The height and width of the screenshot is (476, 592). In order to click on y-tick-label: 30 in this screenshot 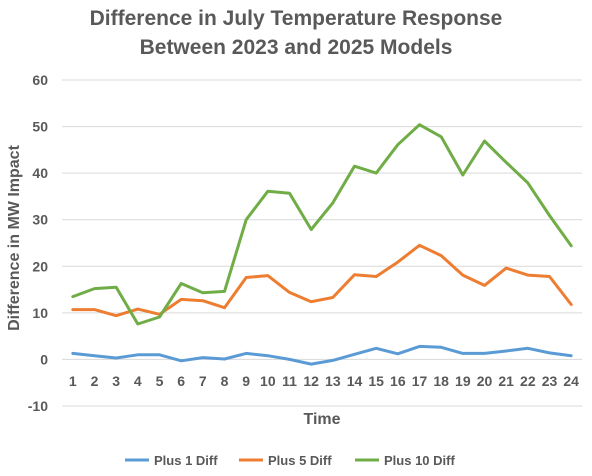, I will do `click(40, 220)`.